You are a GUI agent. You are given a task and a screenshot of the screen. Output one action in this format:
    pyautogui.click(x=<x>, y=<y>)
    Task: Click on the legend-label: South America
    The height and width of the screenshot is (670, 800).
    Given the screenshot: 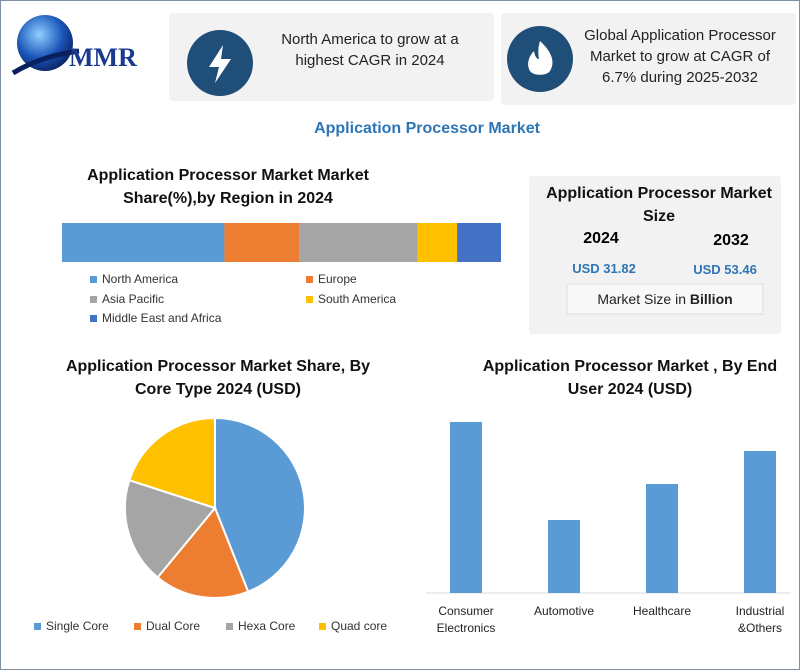 What is the action you would take?
    pyautogui.click(x=357, y=298)
    